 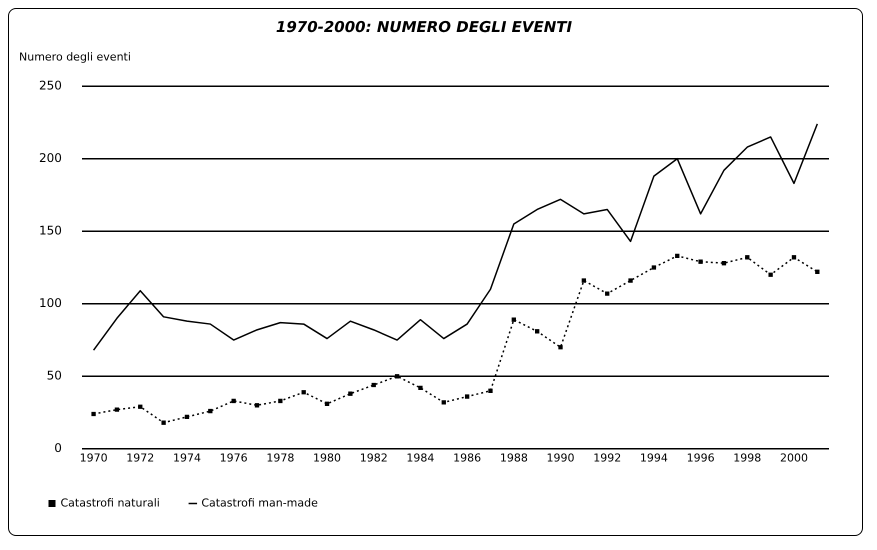 I want to click on x-tick-label: 1974, so click(x=186, y=457).